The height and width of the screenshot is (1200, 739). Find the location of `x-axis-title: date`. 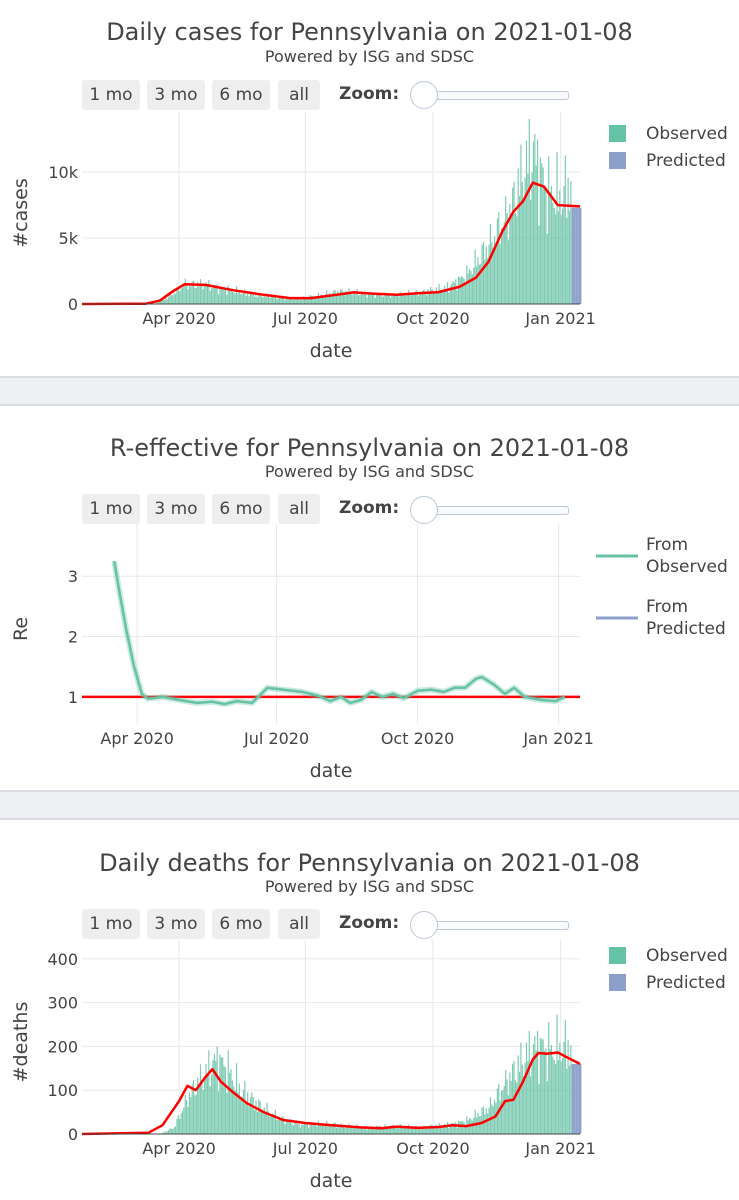

x-axis-title: date is located at coordinates (331, 351).